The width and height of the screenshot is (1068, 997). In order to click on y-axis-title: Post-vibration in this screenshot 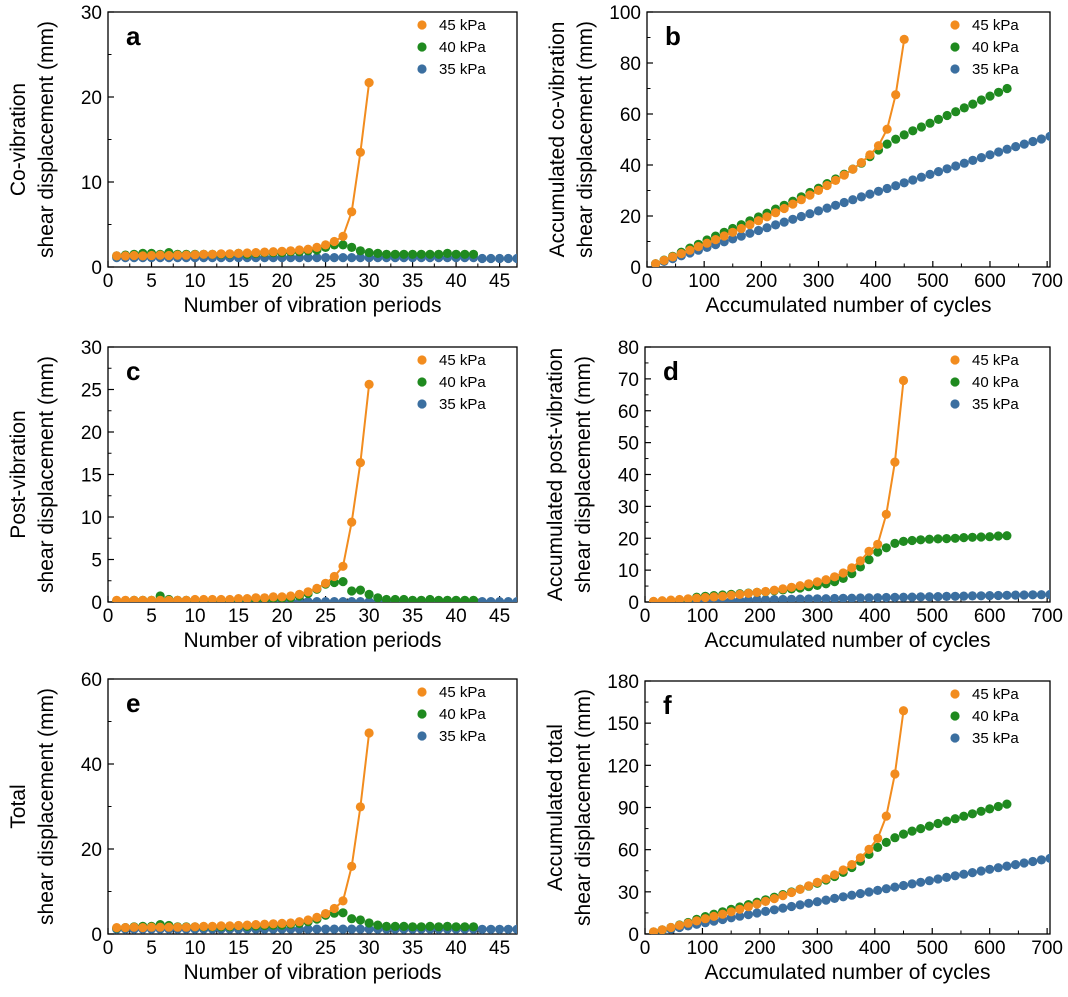, I will do `click(18, 474)`.